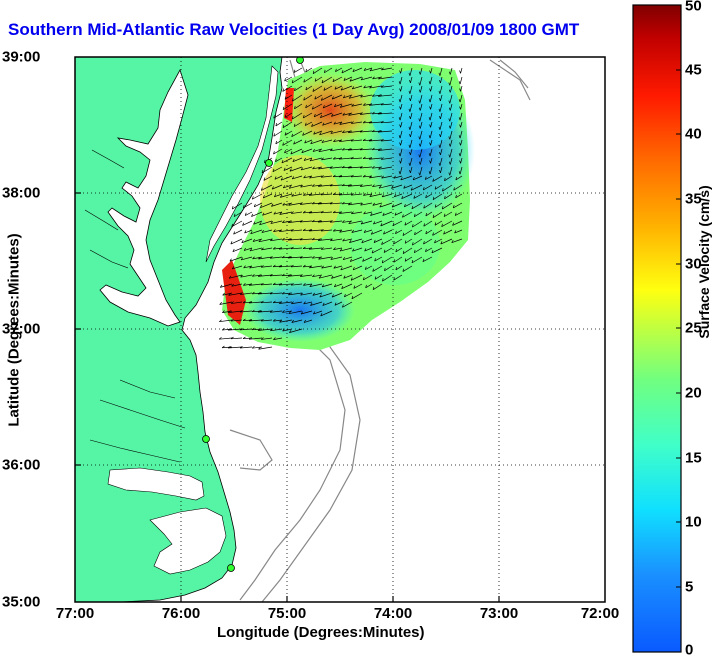 Image resolution: width=724 pixels, height=659 pixels. I want to click on colorbar-tick-label: 35, so click(693, 199).